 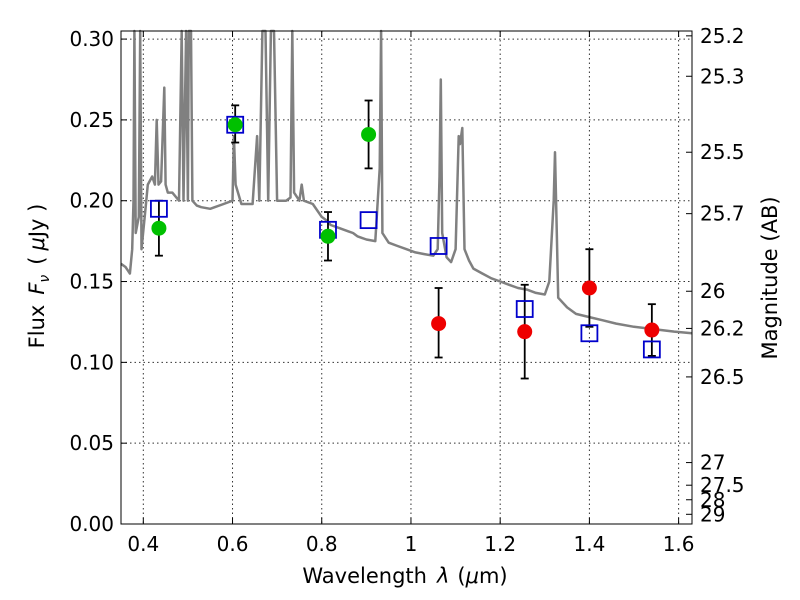 I want to click on y-tick-label: 0.05, so click(x=91, y=443).